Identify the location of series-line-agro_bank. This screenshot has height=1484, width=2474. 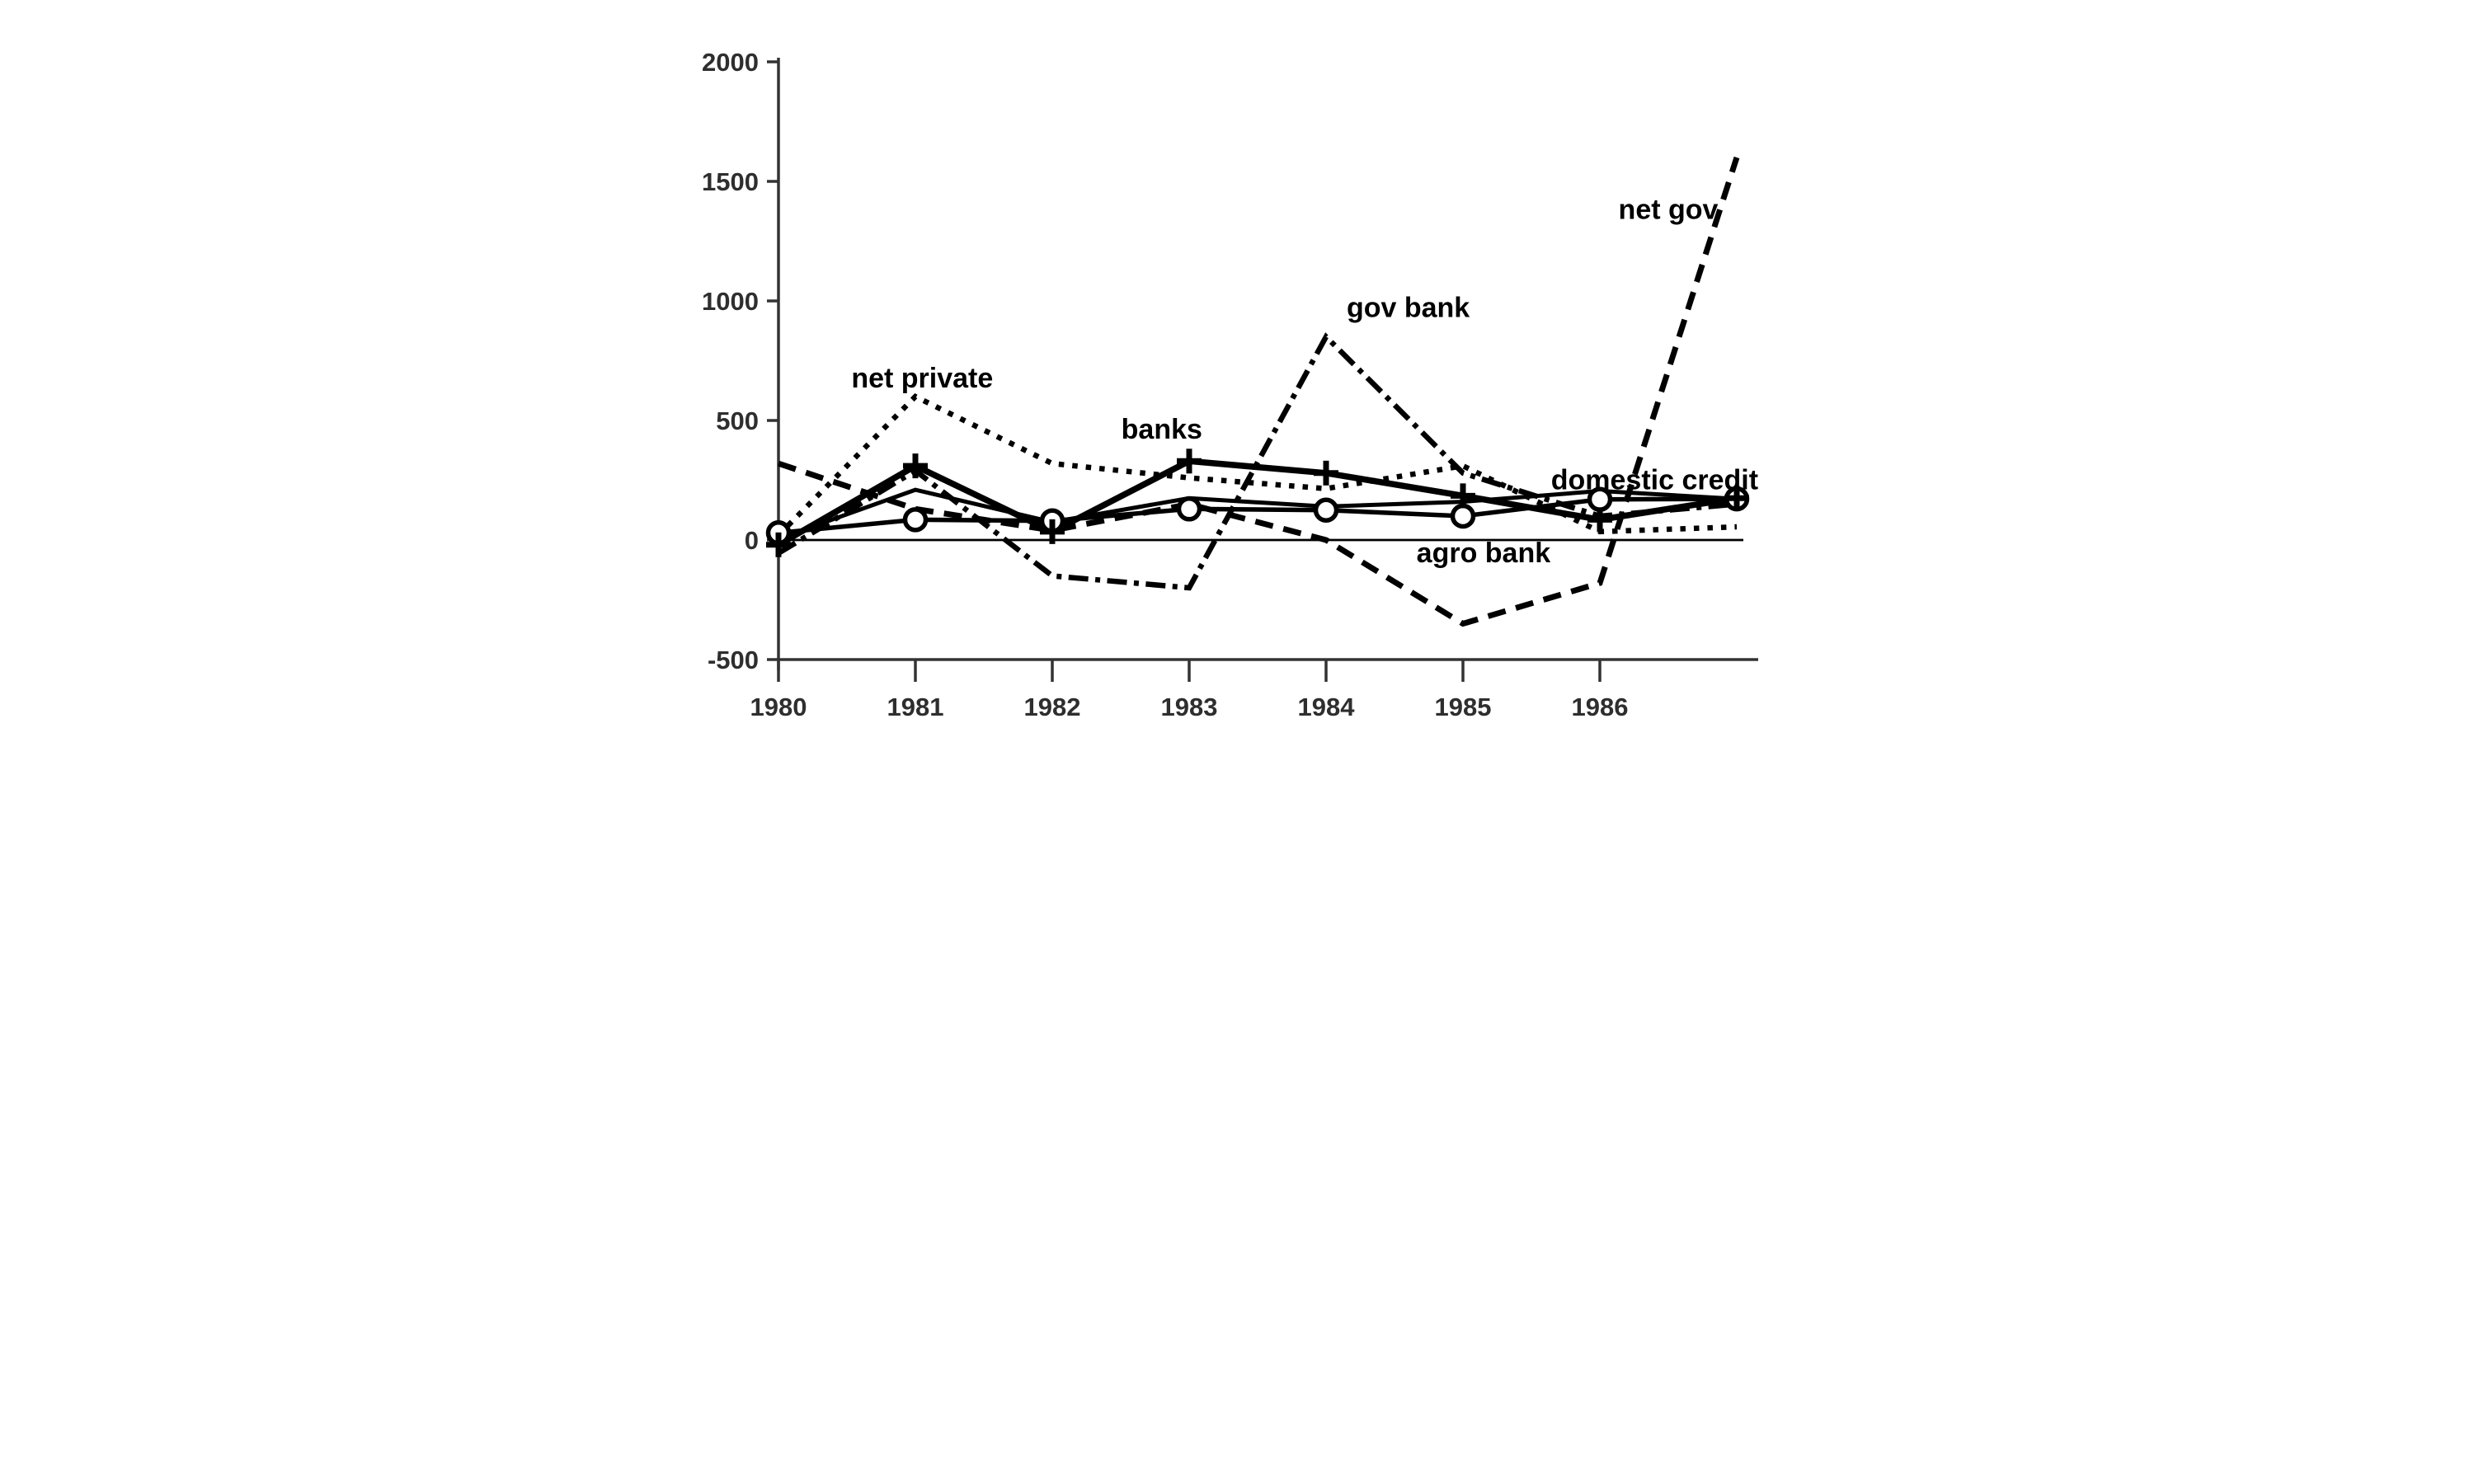
(1257, 516).